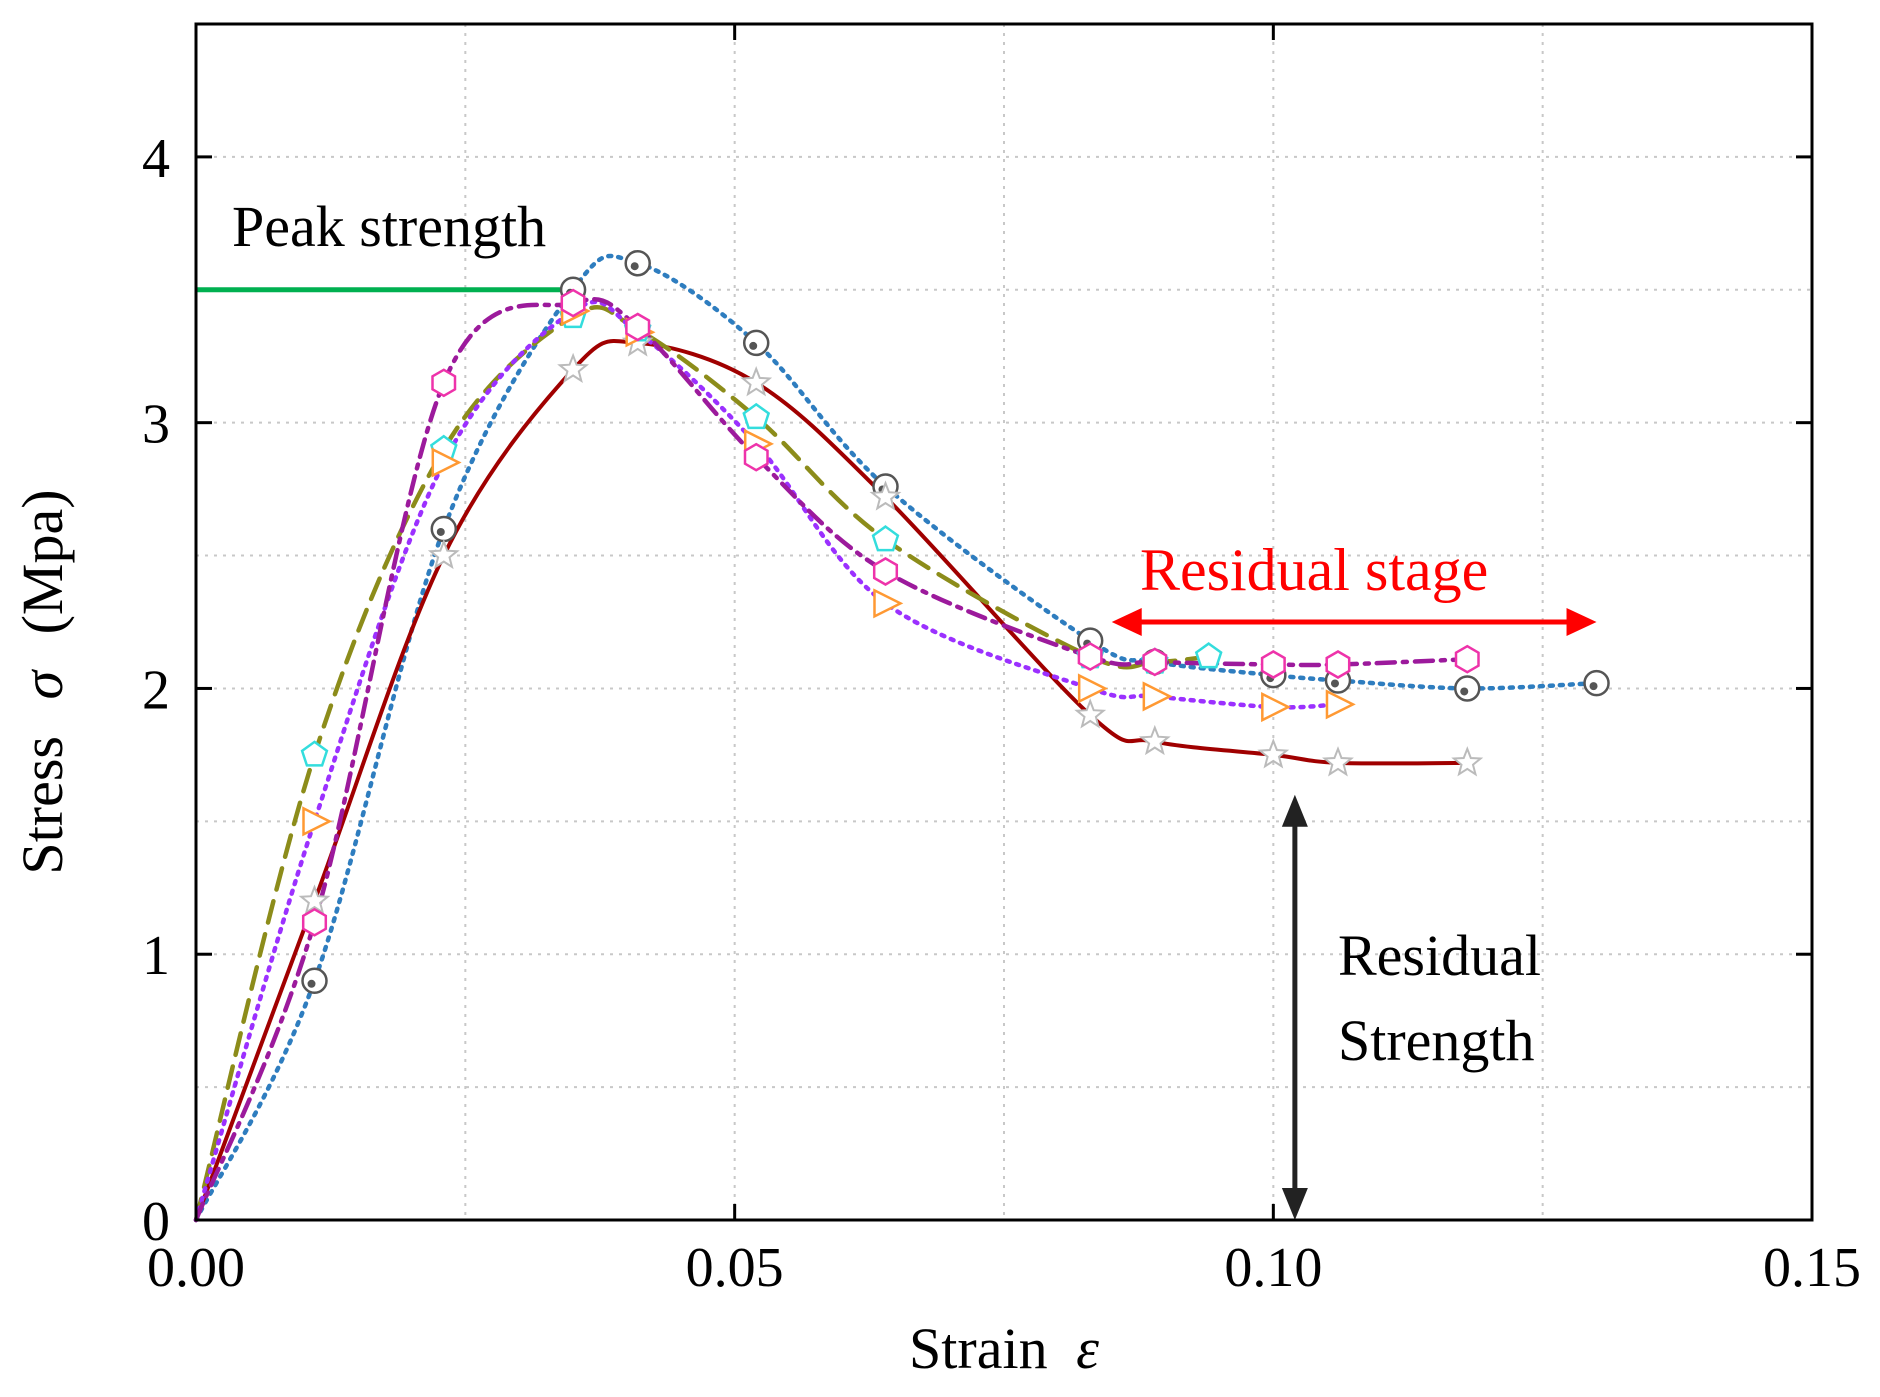  I want to click on residual-strength-arrowhead-bottom, so click(1294, 1204).